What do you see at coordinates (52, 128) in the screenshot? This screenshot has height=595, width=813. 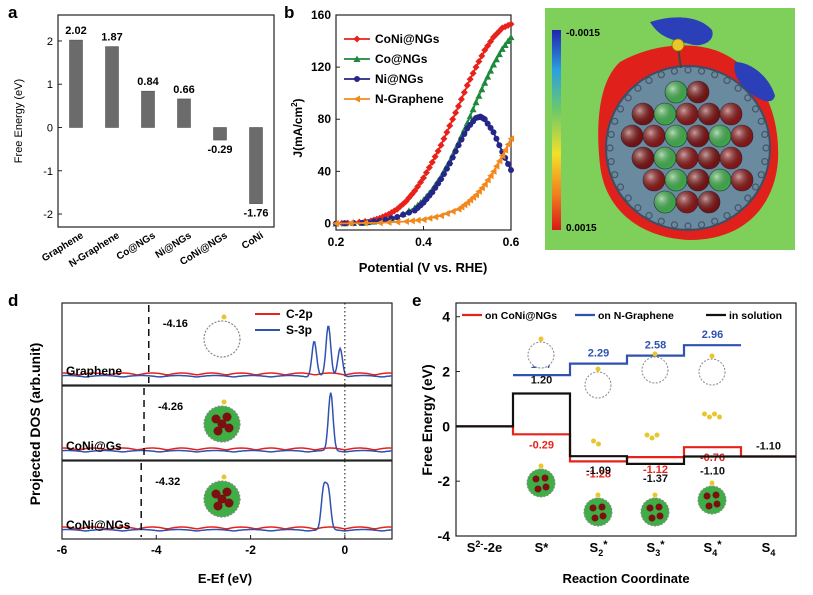 I see `panel-a-y-axis: -2 -1 0 1 2` at bounding box center [52, 128].